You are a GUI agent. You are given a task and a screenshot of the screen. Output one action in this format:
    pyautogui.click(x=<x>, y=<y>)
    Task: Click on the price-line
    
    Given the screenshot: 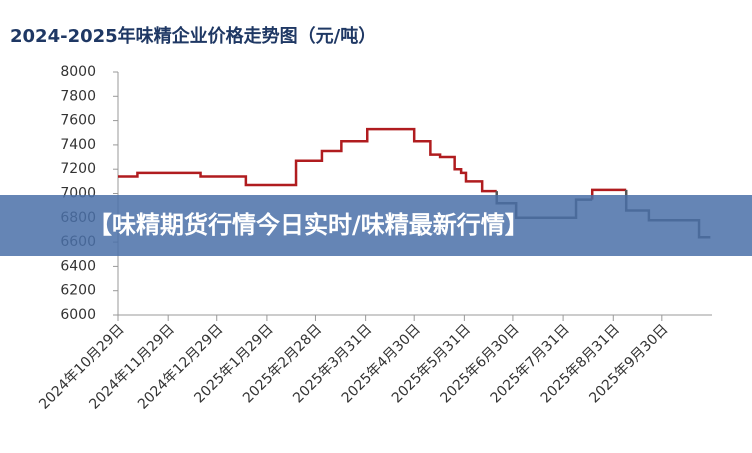 What is the action you would take?
    pyautogui.click(x=307, y=160)
    